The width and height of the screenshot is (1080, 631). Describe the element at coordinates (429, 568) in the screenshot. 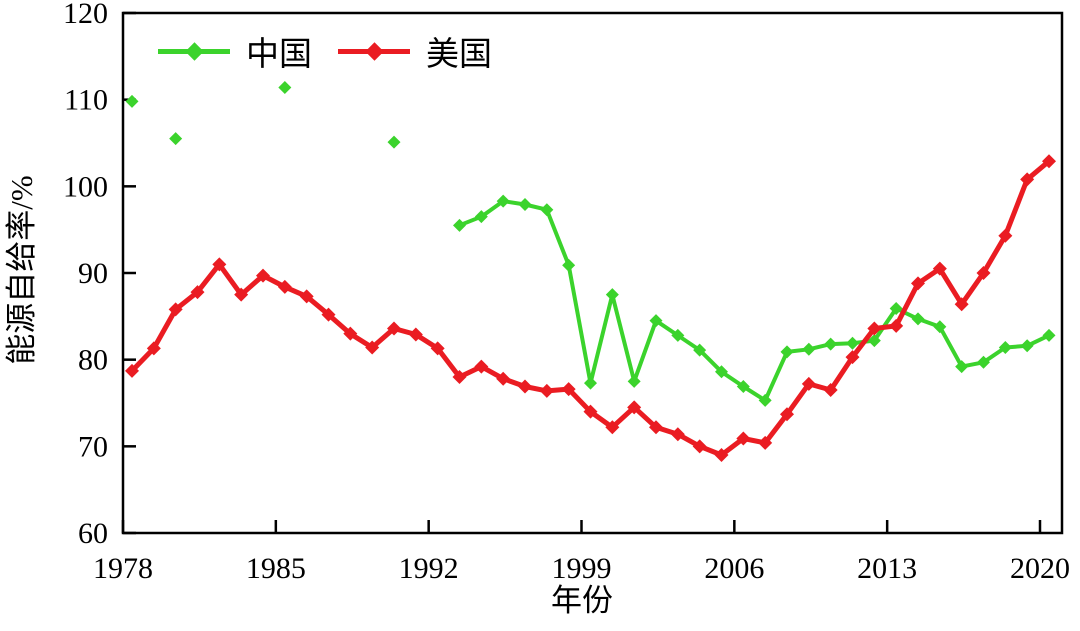

I see `x-tick-label: 1992` at that location.